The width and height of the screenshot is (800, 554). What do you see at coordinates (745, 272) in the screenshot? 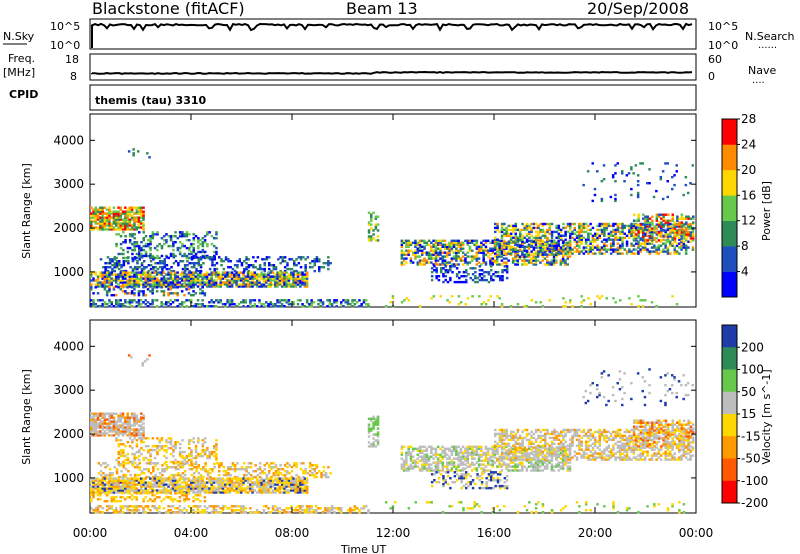
I see `colorbar-tick-label: 4` at bounding box center [745, 272].